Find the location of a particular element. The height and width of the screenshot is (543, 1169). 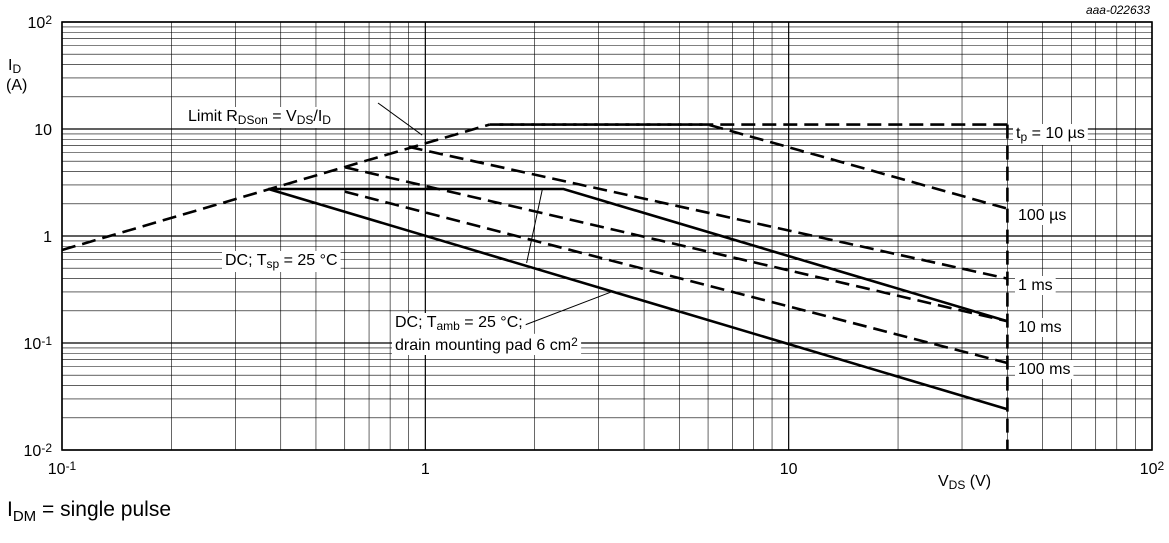

curve-label: Limit RDSon = VDS/ID is located at coordinates (259, 117).